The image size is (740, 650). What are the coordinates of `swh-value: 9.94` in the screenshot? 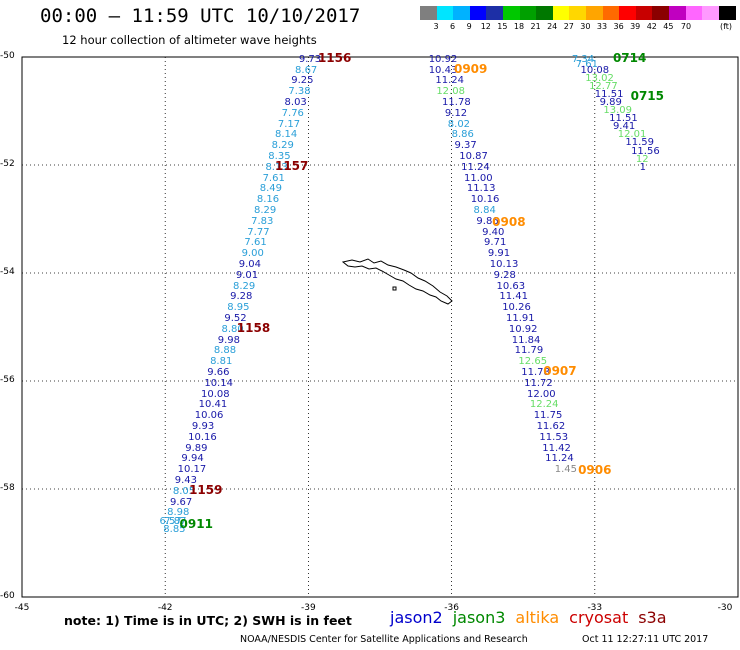 It's located at (192, 459).